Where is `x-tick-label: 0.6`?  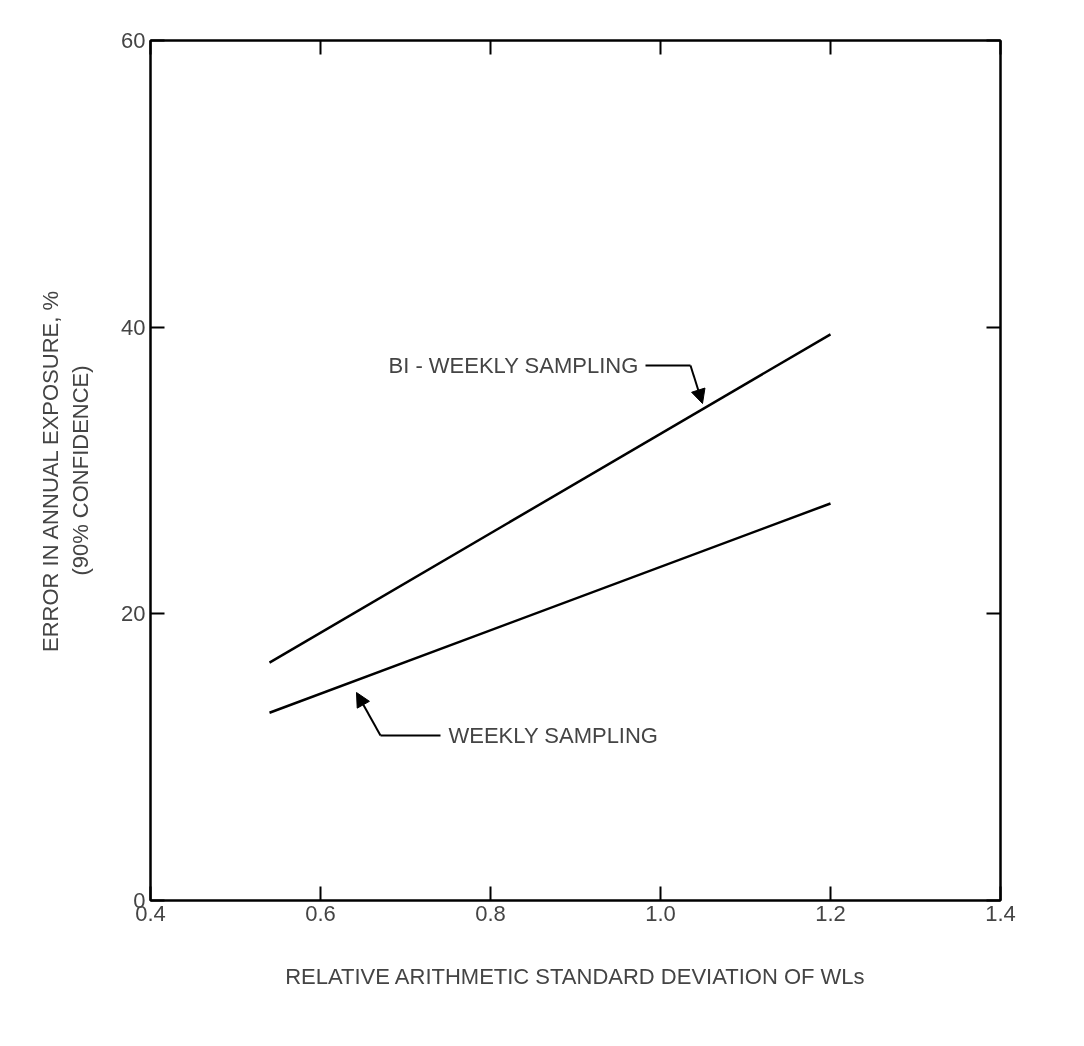
x-tick-label: 0.6 is located at coordinates (320, 913).